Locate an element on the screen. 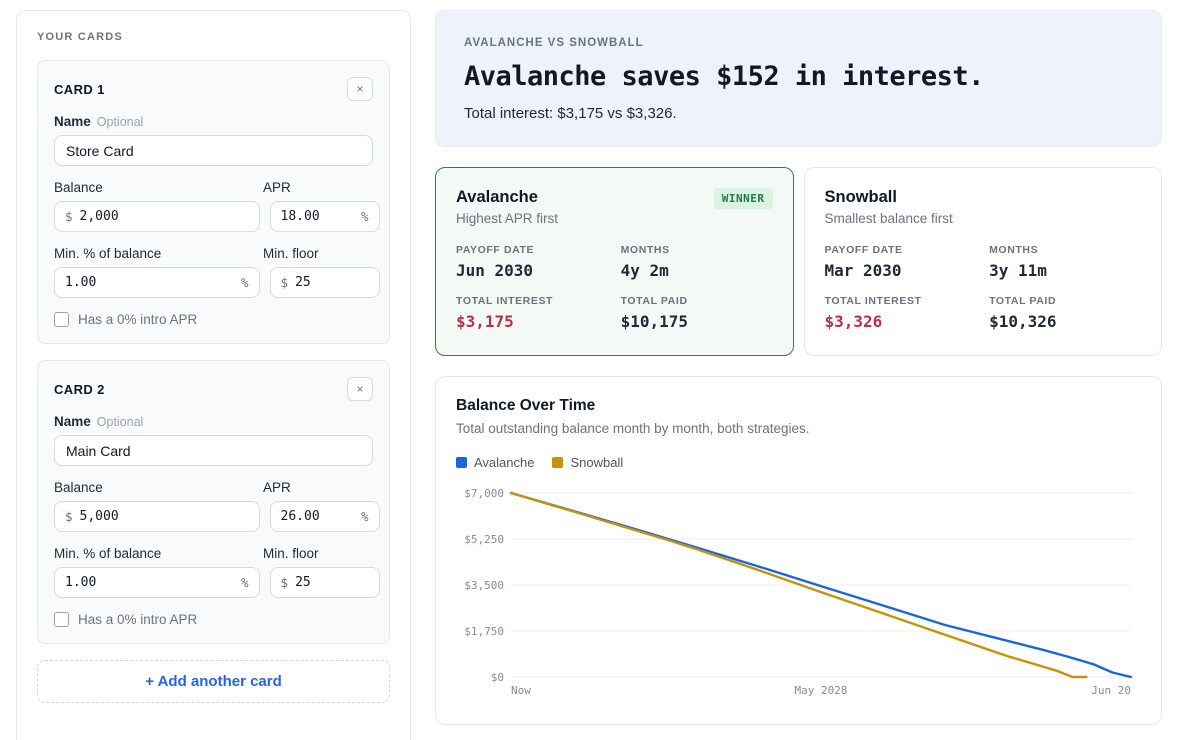 This screenshot has width=1177, height=740. apr-field: % is located at coordinates (324, 516).